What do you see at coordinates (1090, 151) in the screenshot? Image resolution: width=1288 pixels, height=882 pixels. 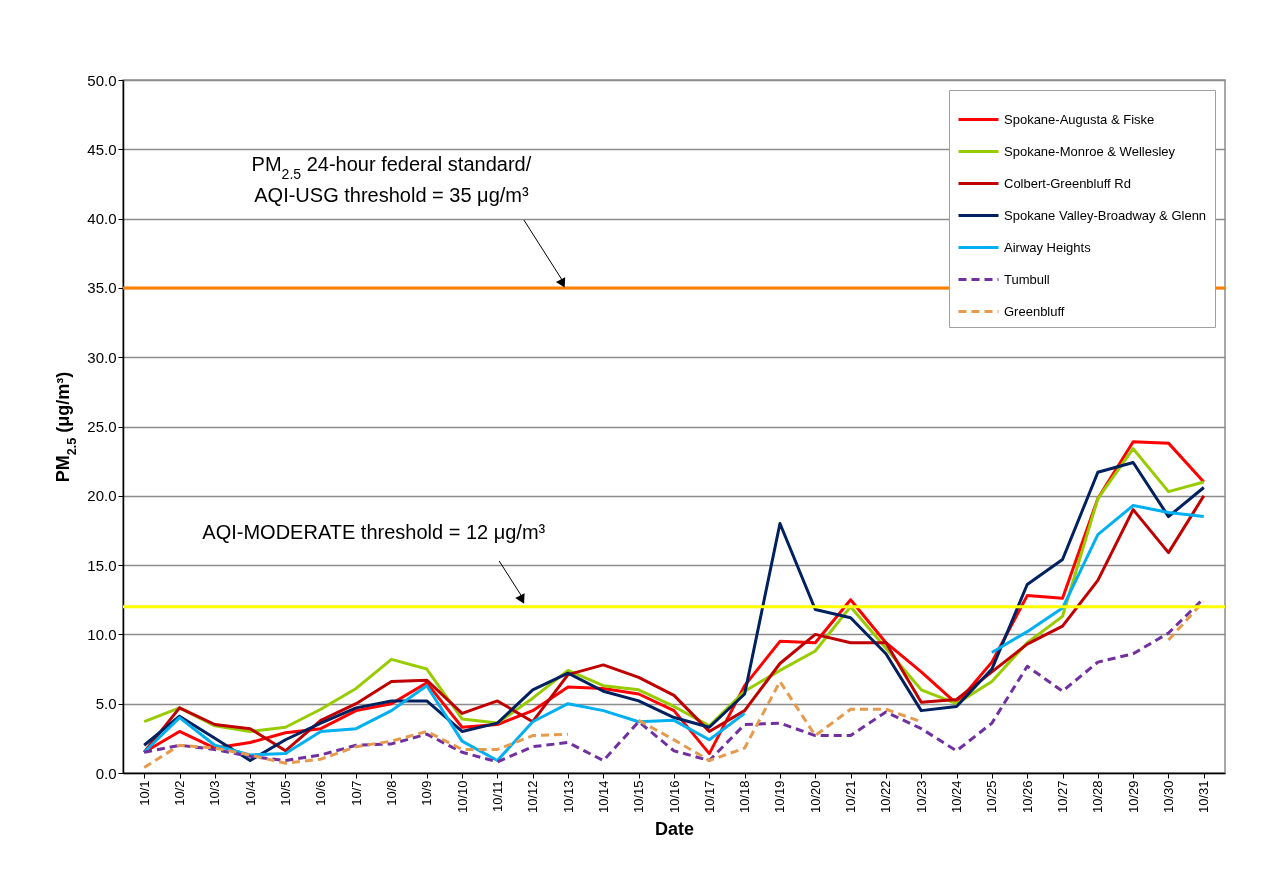 I see `legend-label: Spokane-Monroe & Wellesley` at bounding box center [1090, 151].